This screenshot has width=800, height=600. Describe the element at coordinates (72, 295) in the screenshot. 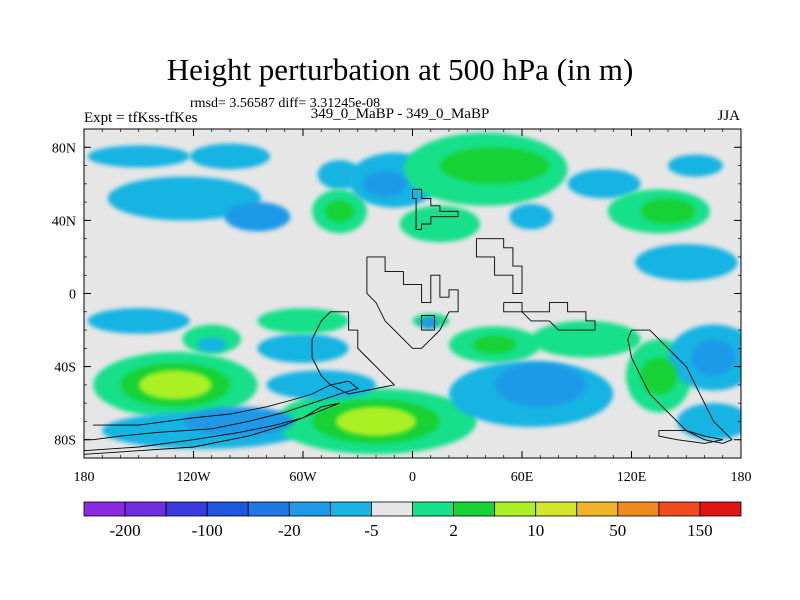

I see `y-tick-label-2: 0` at that location.